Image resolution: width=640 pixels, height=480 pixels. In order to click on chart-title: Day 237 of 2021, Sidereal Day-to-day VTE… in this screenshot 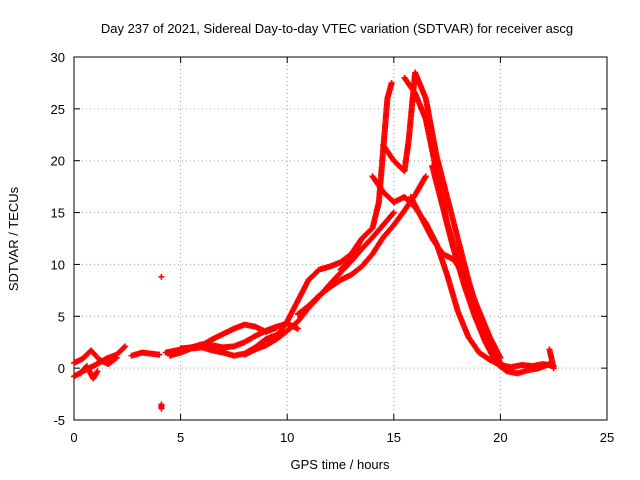, I will do `click(337, 28)`.